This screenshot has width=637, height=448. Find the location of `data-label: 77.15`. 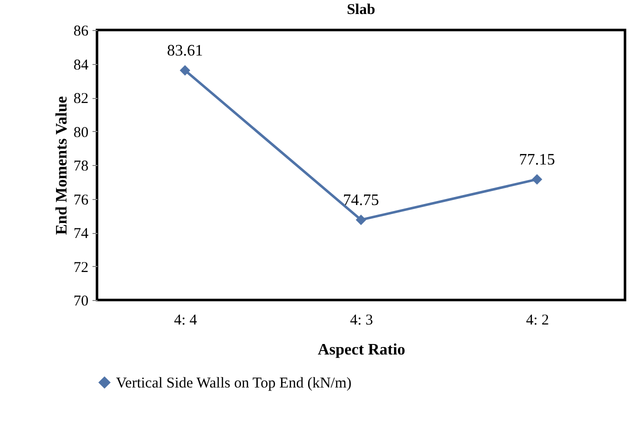

data-label: 77.15 is located at coordinates (537, 159).